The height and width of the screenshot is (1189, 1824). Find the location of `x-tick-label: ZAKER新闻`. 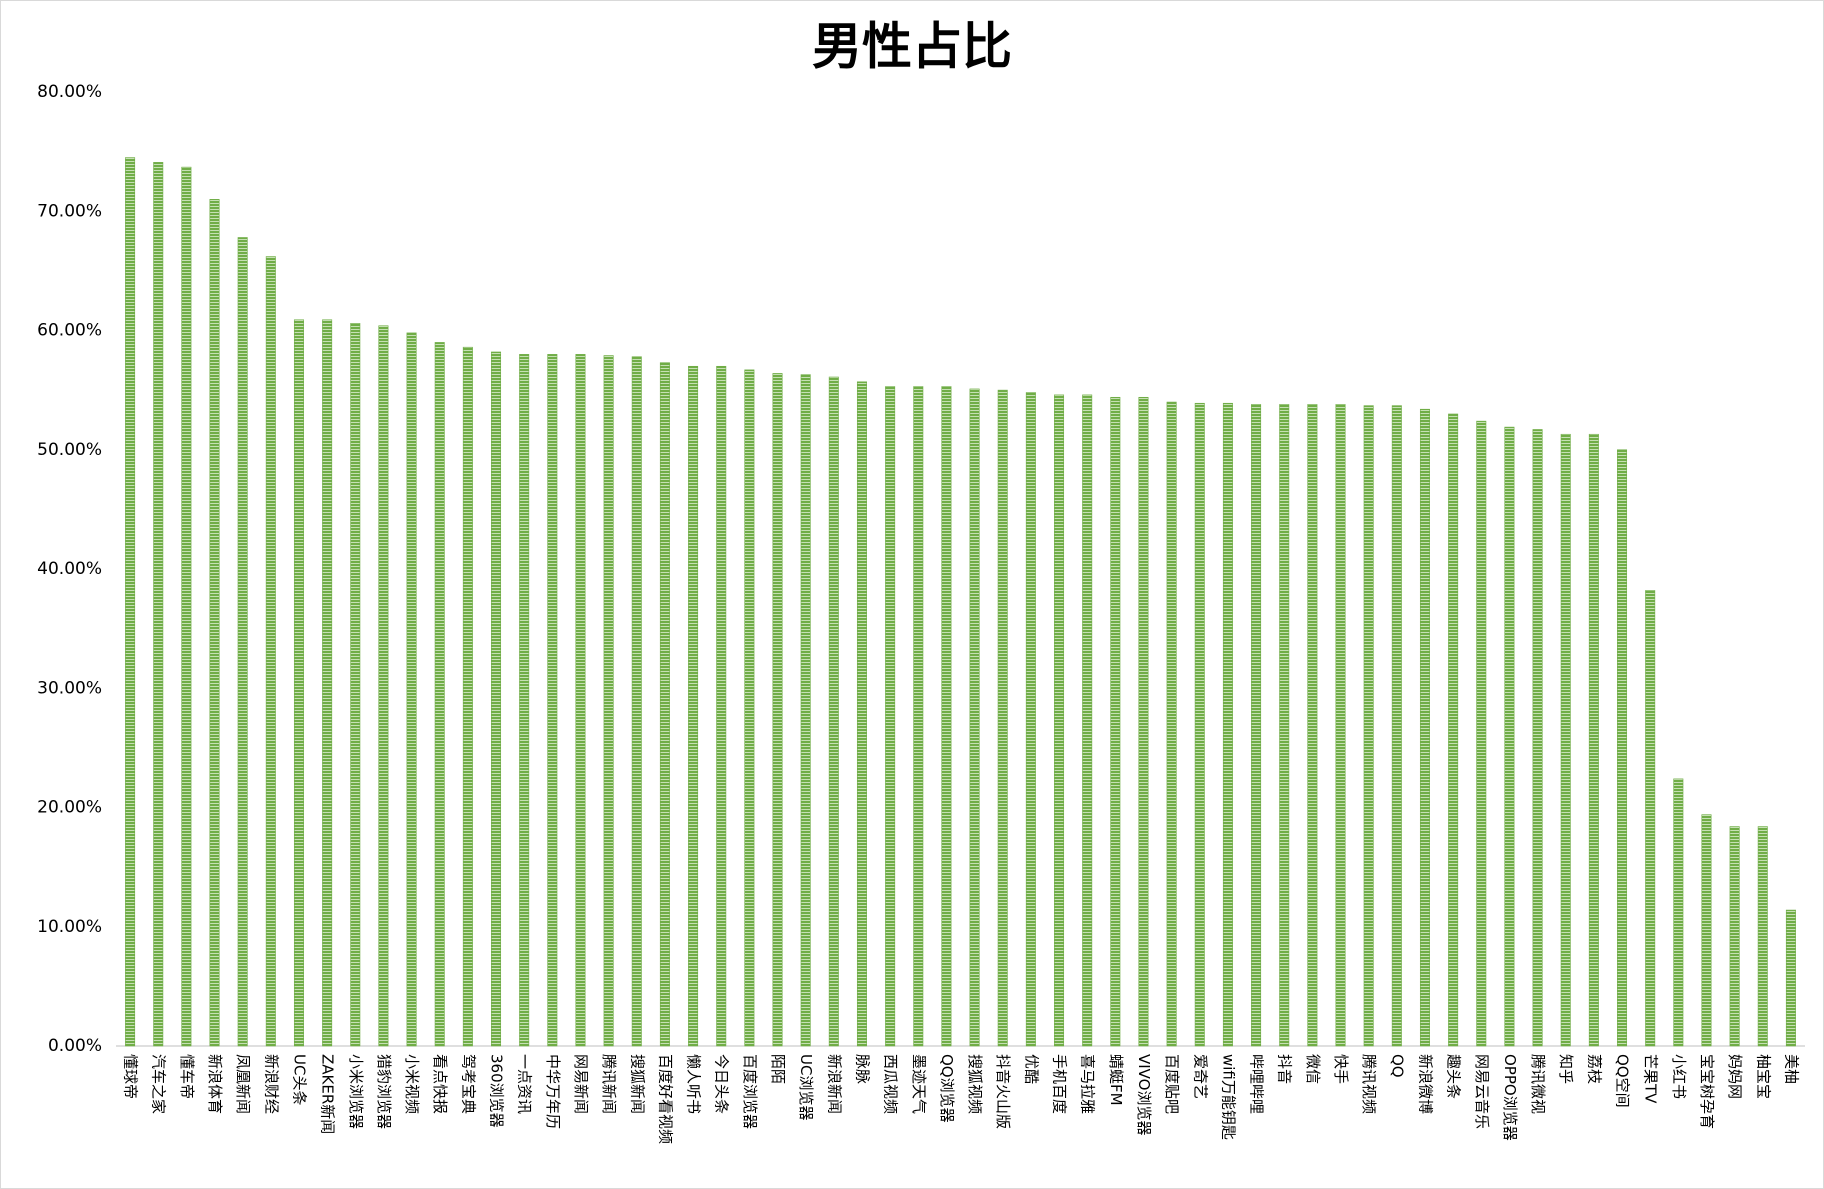

x-tick-label: ZAKER新闻 is located at coordinates (328, 1094).